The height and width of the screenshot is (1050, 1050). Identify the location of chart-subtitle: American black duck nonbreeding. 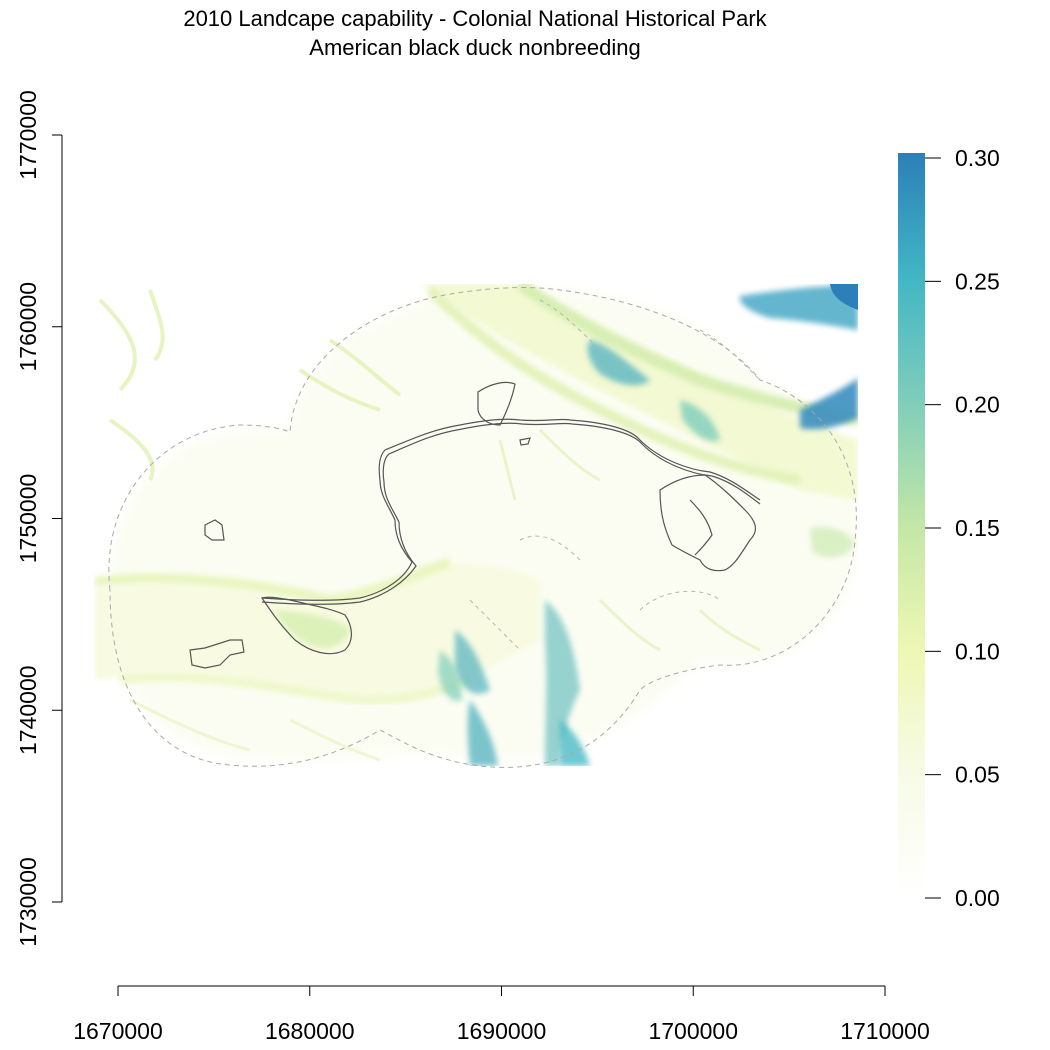
(474, 47).